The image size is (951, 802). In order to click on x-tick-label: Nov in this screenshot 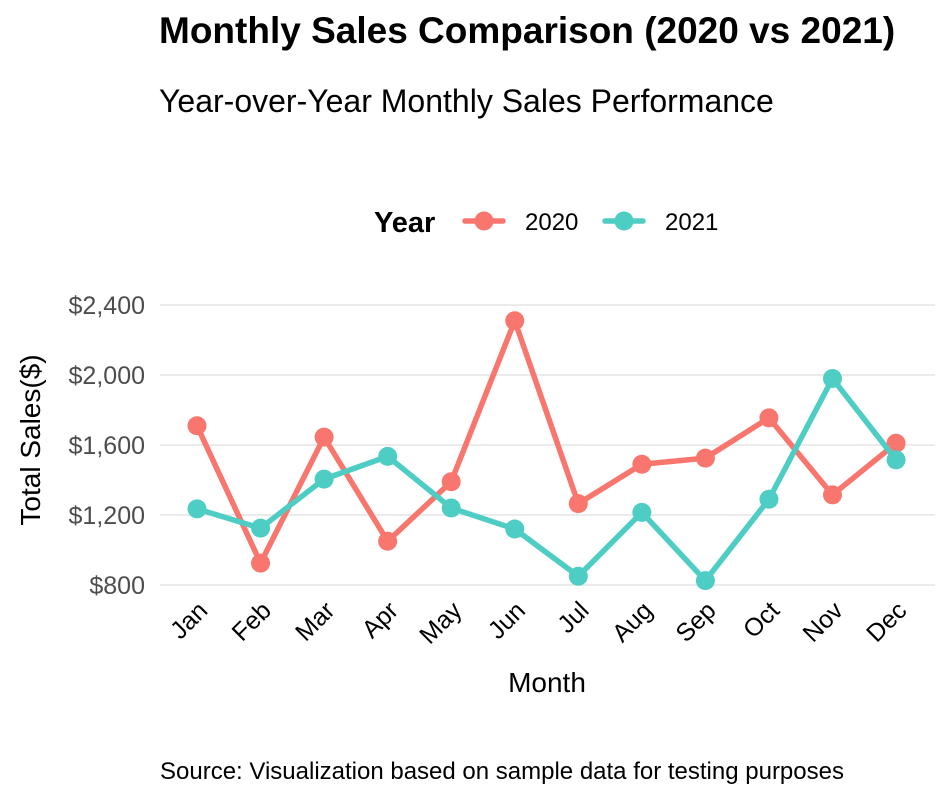, I will do `click(823, 622)`.